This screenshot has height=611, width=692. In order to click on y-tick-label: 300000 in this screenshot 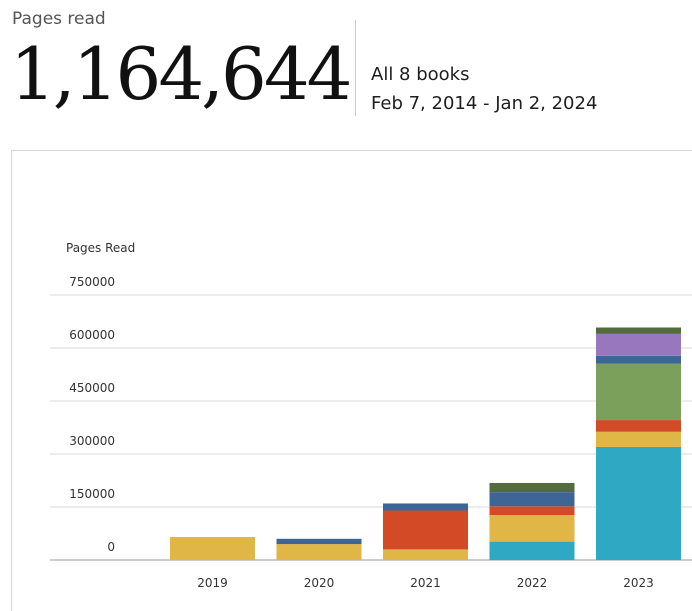, I will do `click(92, 441)`.